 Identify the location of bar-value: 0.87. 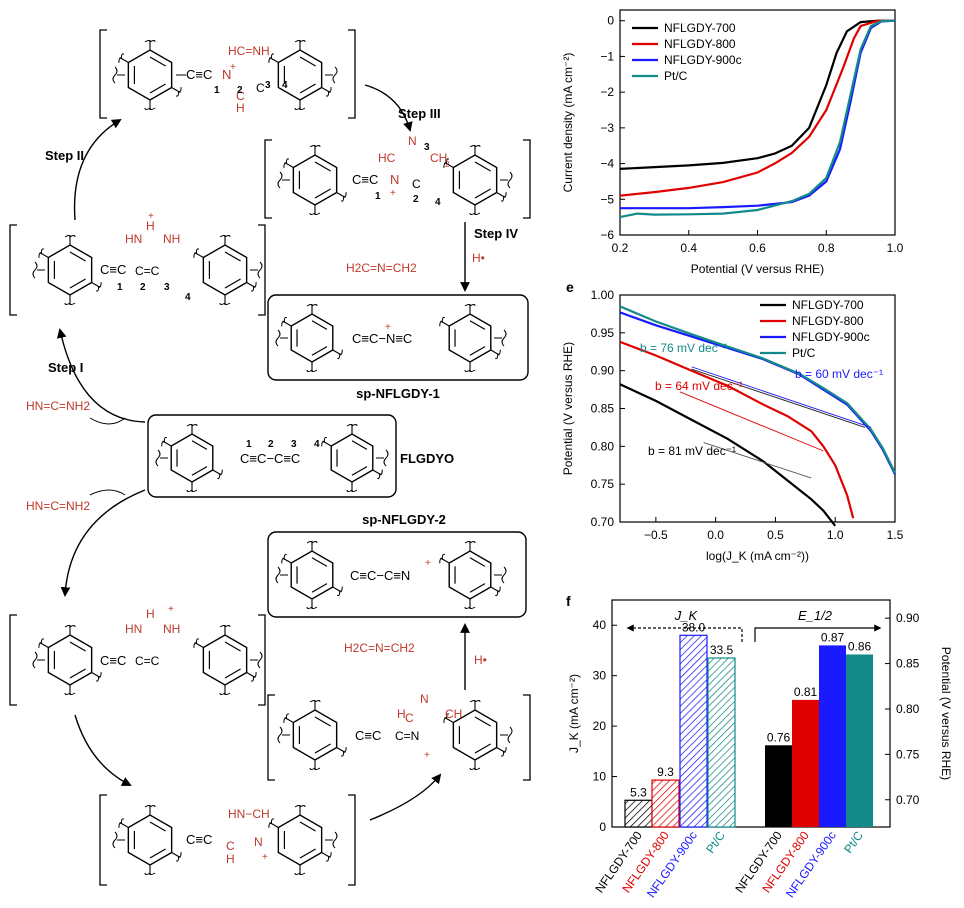
(833, 637).